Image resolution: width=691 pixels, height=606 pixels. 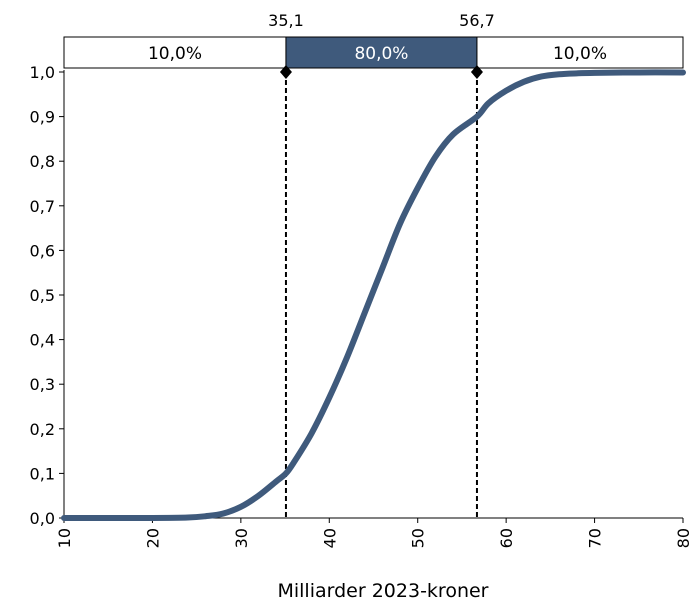 I want to click on x-tick-label-0: 10, so click(x=64, y=538).